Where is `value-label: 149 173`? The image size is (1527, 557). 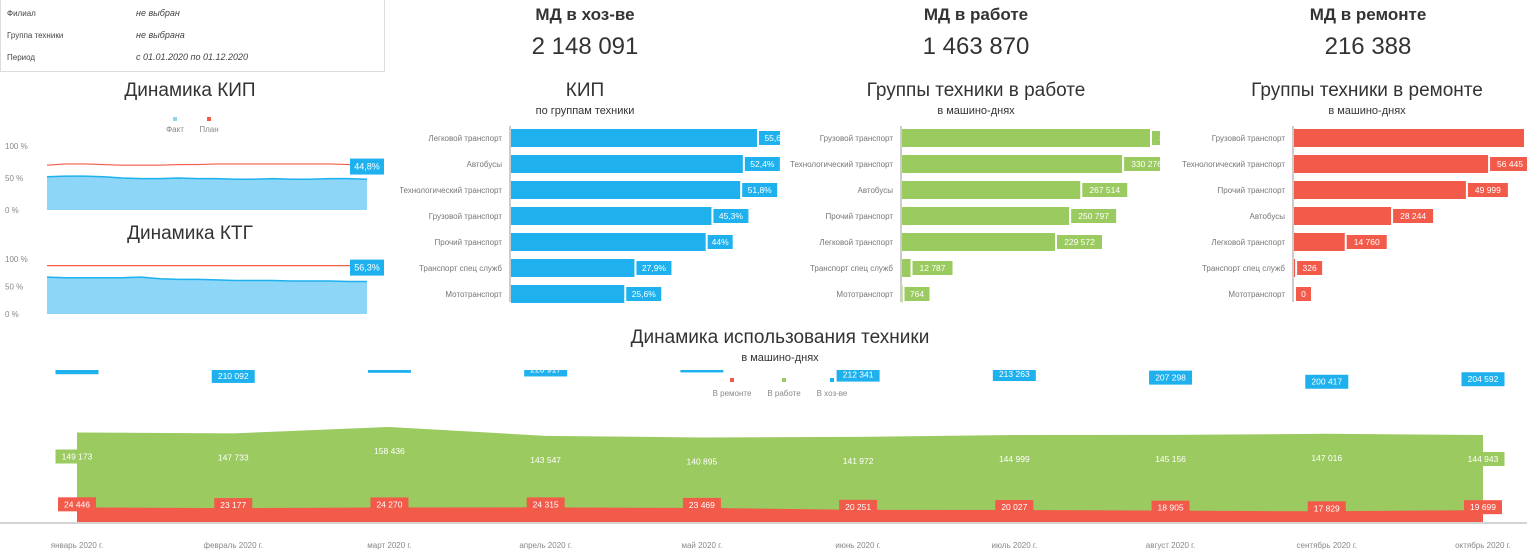
value-label: 149 173 is located at coordinates (77, 456).